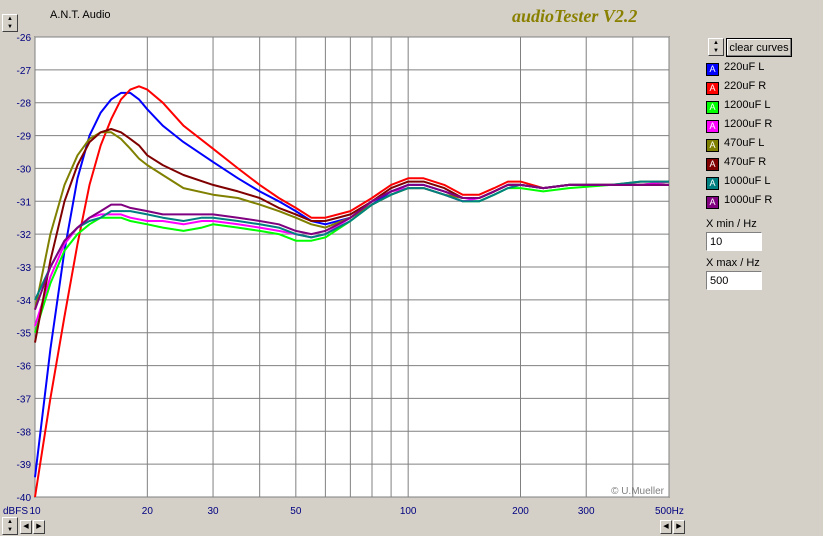 The width and height of the screenshot is (823, 536). Describe the element at coordinates (669, 511) in the screenshot. I see `x-tick-label: 500Hz` at that location.